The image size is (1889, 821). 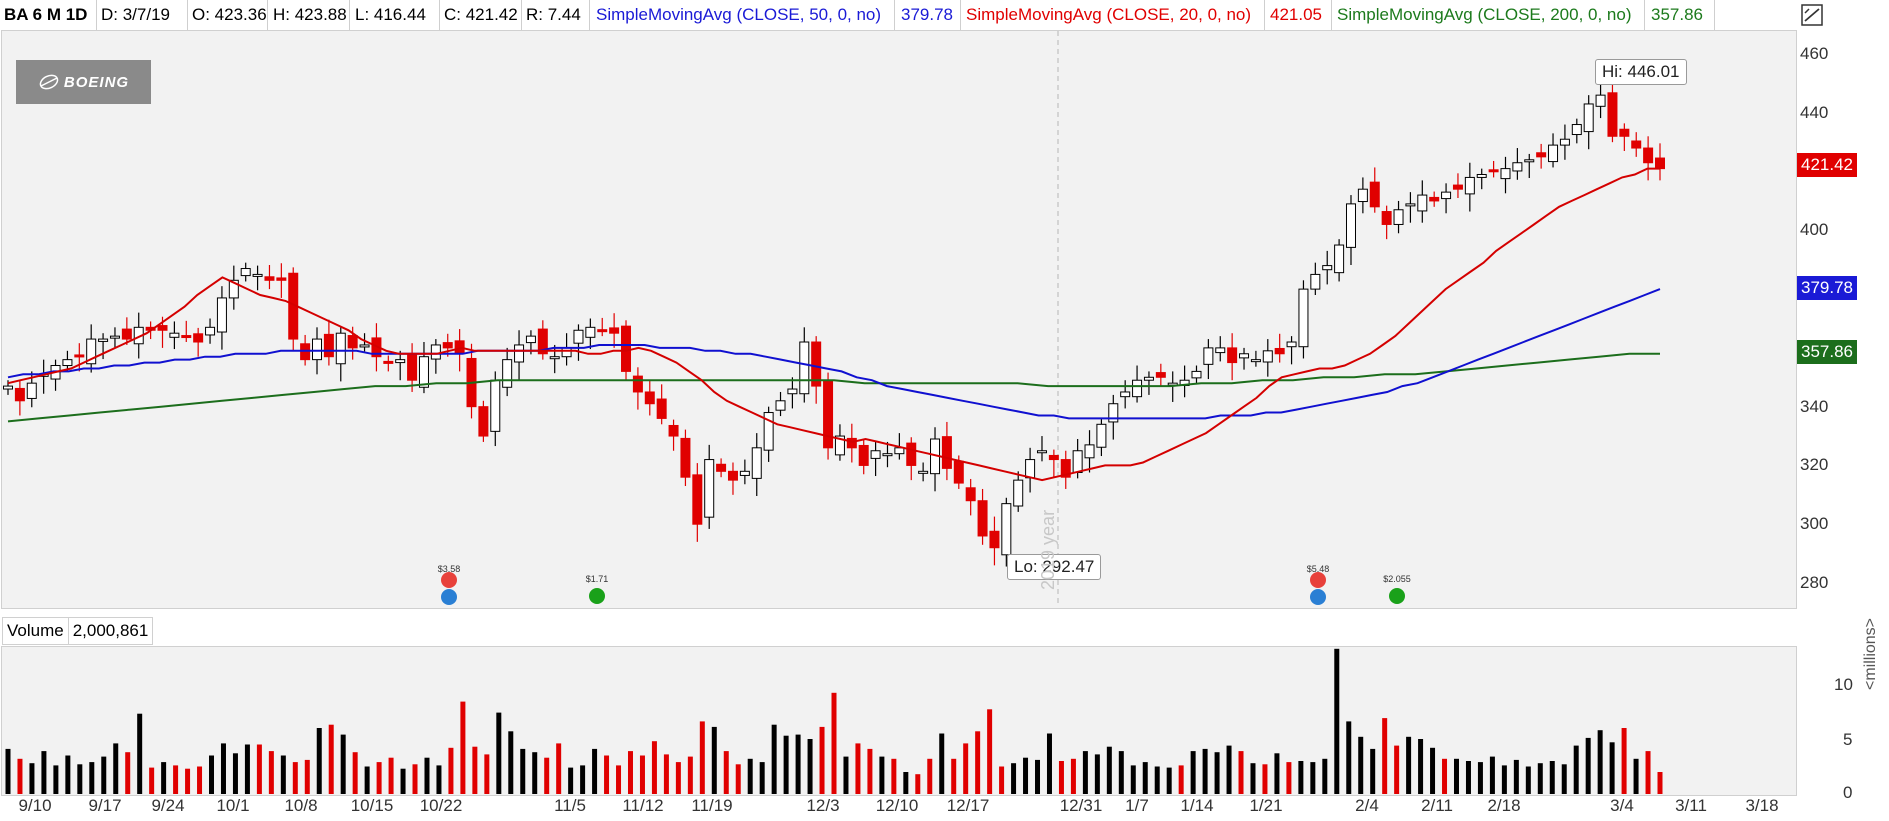 What do you see at coordinates (1677, 14) in the screenshot?
I see `sma200-value: 357.86` at bounding box center [1677, 14].